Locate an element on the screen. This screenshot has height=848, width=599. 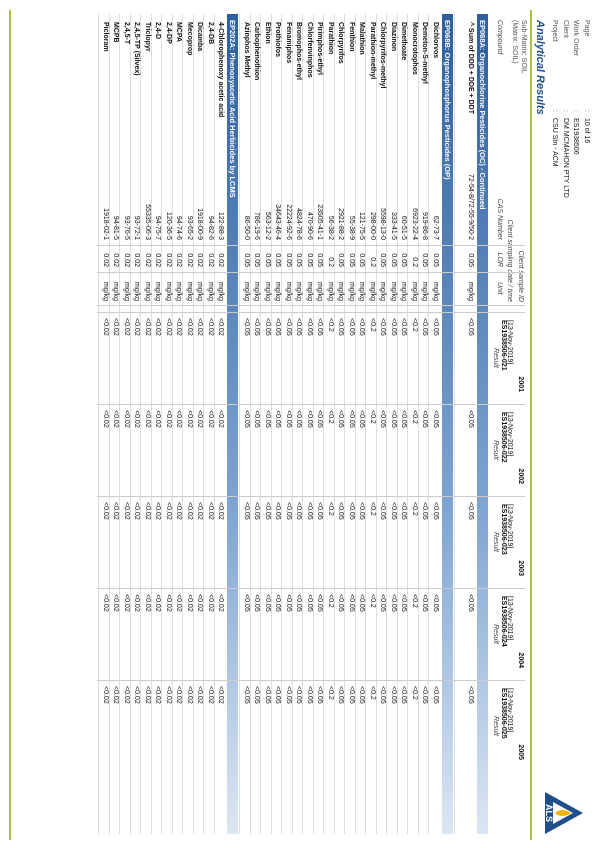
header-value: 10 of 16 is located at coordinates (586, 131).